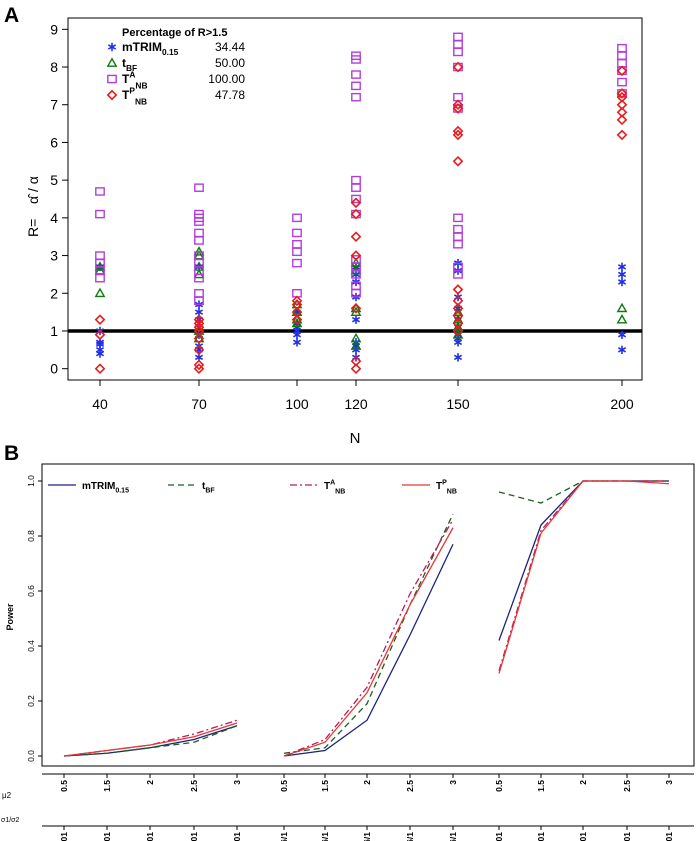  I want to click on panel-b-label: B, so click(11, 453).